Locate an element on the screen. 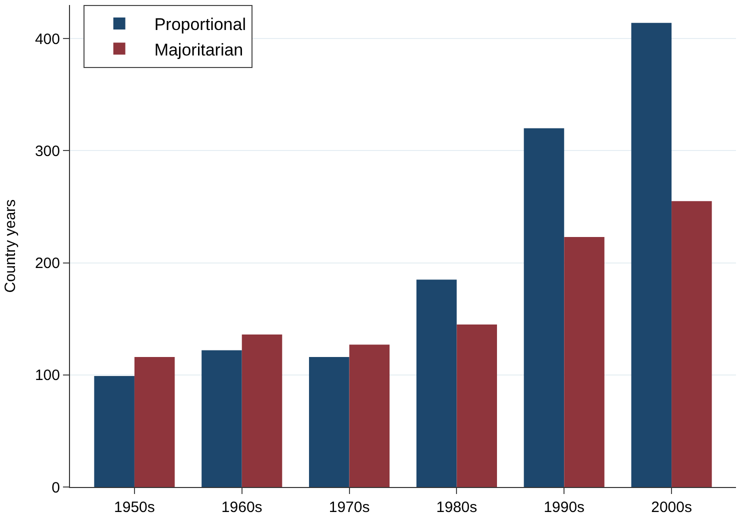 The height and width of the screenshot is (527, 746). y-tick-label: 0 is located at coordinates (56, 487).